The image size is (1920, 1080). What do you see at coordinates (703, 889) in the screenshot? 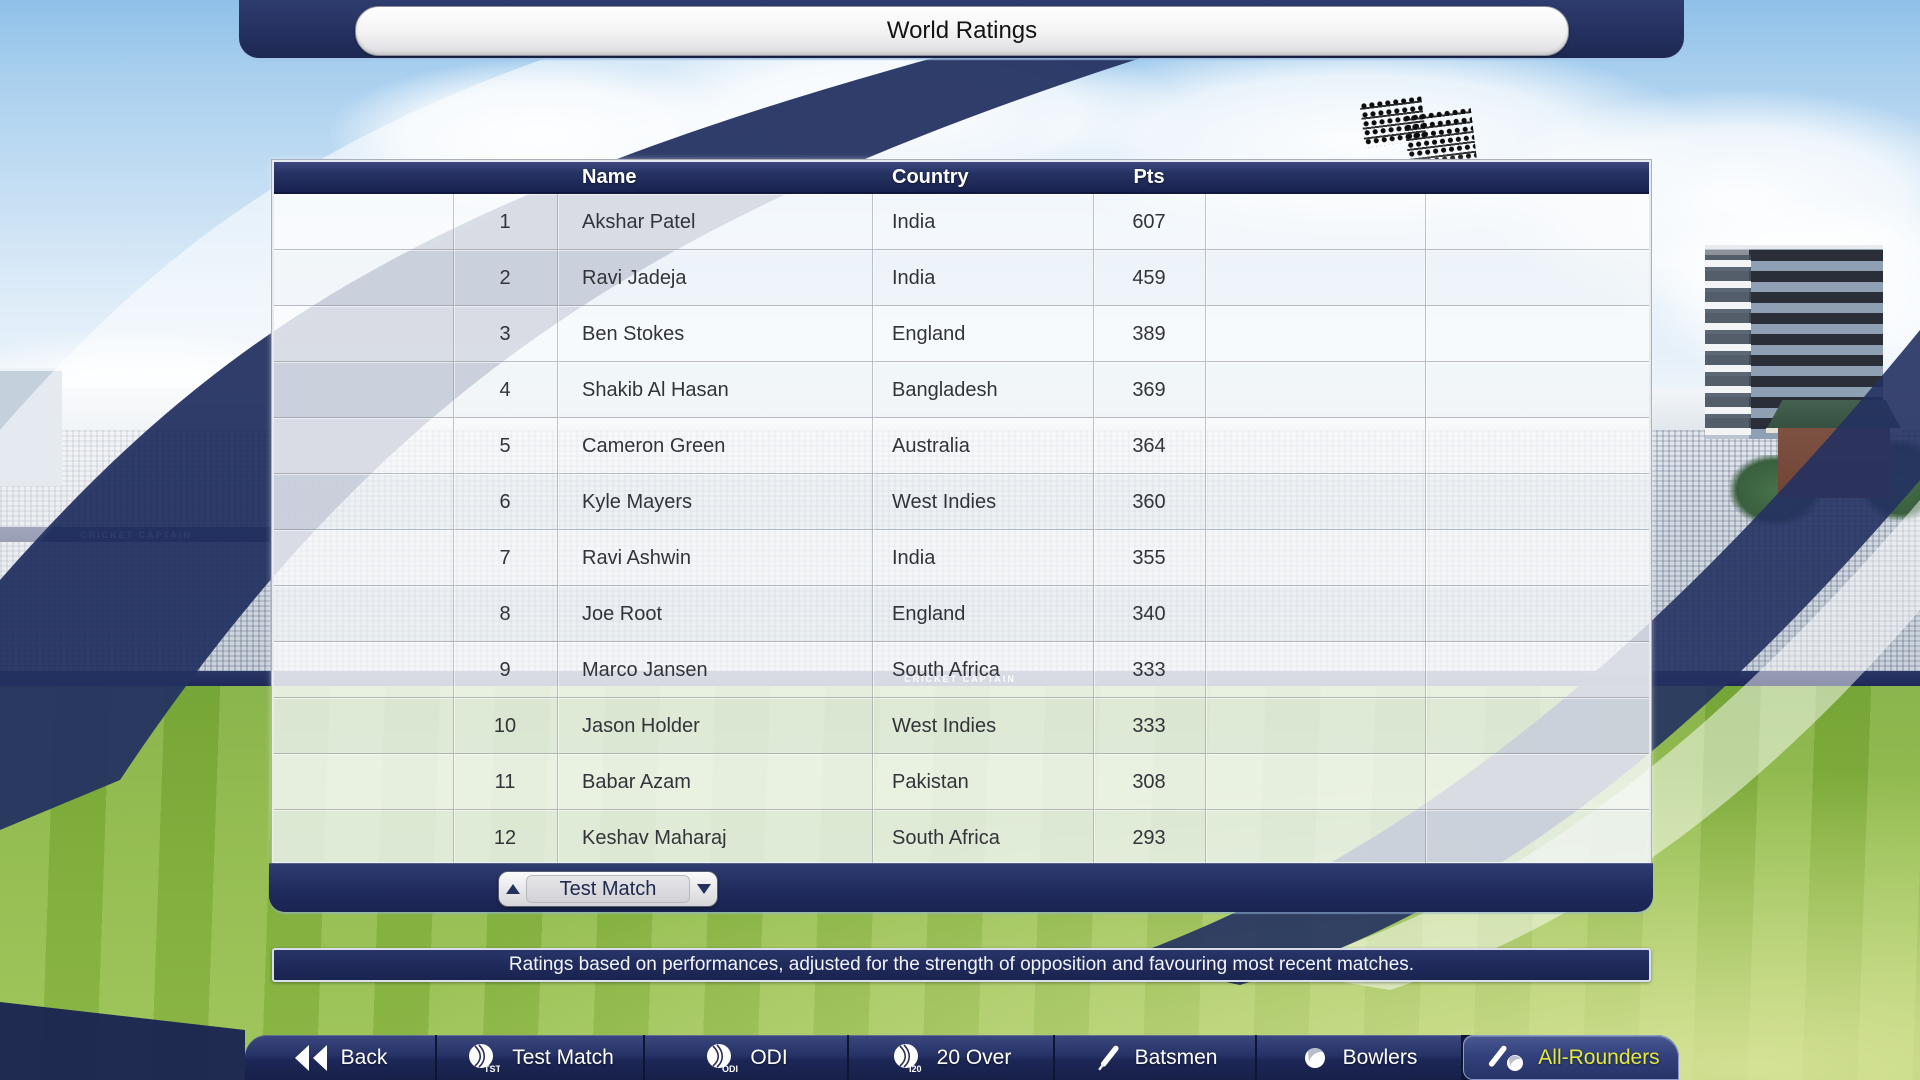
I see `dropdown-down-arrow-icon` at bounding box center [703, 889].